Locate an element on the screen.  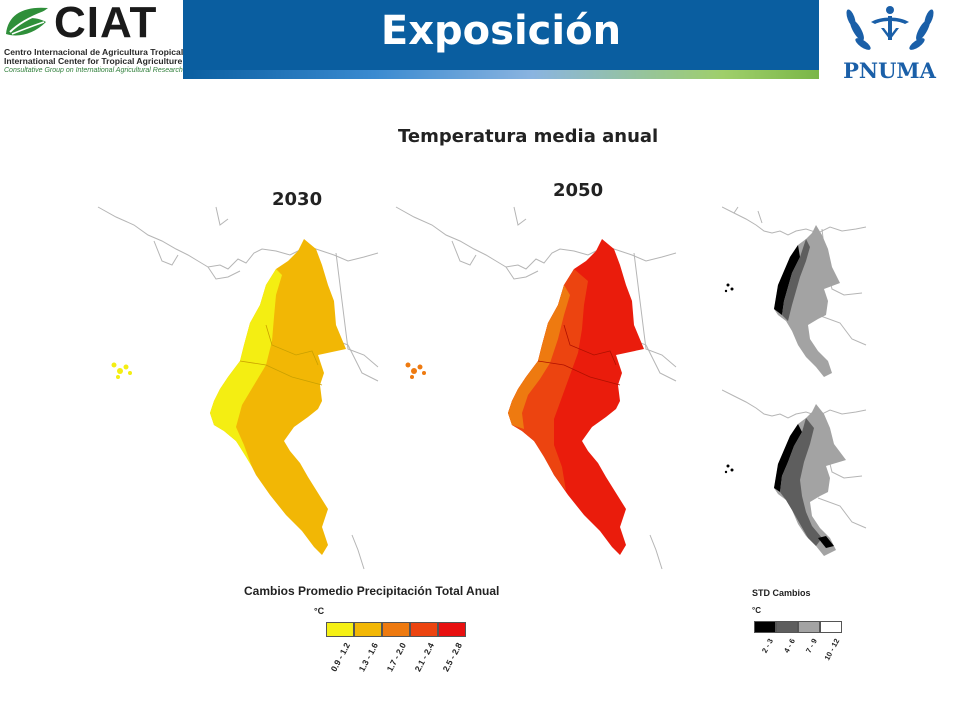
ciat-wordmark: CIAT is located at coordinates (106, 23).